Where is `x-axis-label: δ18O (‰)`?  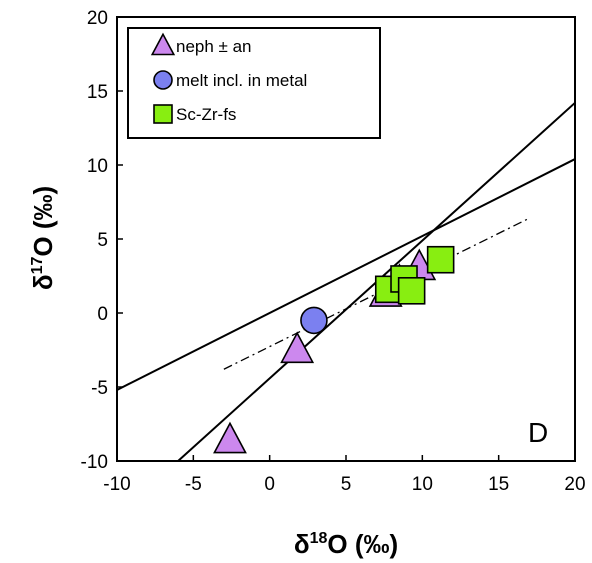 x-axis-label: δ18O (‰) is located at coordinates (346, 544).